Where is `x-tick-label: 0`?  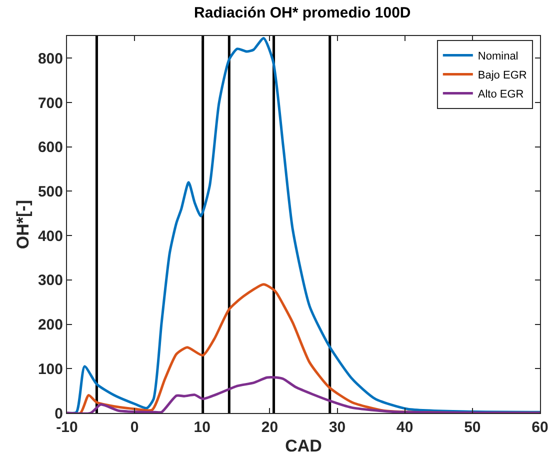 x-tick-label: 0 is located at coordinates (134, 427).